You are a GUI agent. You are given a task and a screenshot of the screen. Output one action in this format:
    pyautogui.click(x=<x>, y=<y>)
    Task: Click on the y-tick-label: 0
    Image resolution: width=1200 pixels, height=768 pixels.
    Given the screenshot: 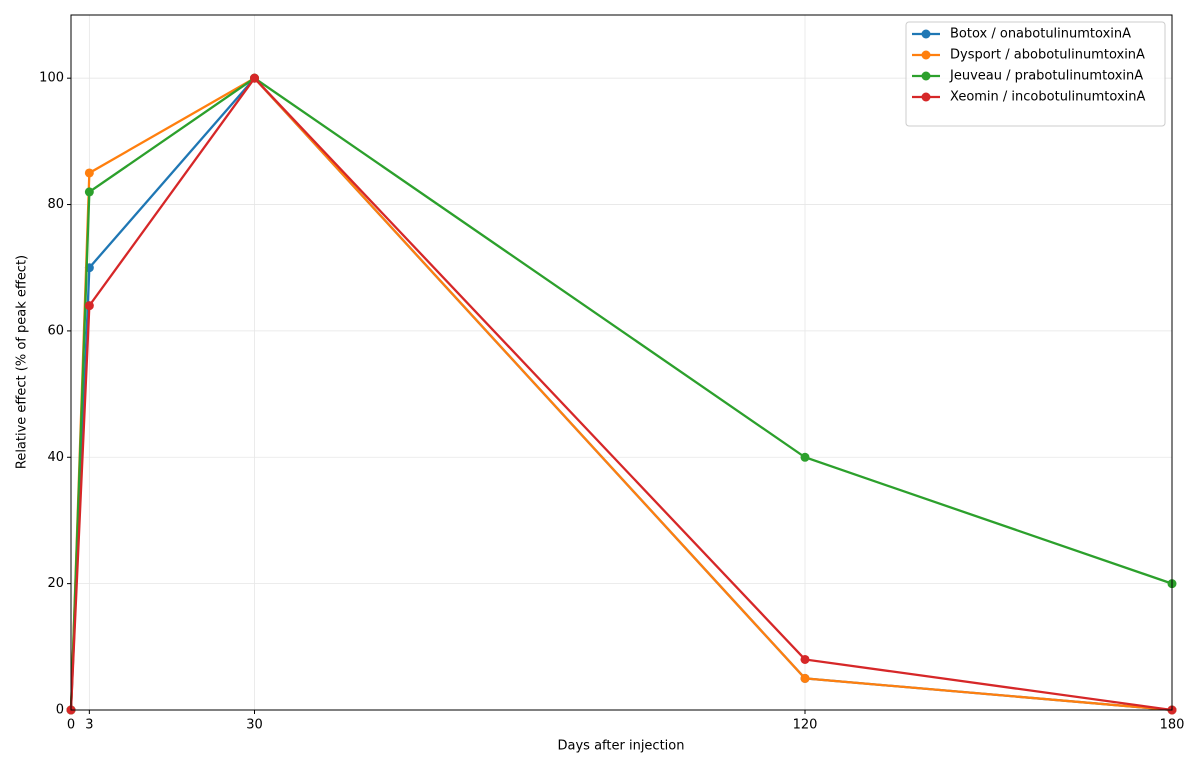 What is the action you would take?
    pyautogui.click(x=60, y=710)
    